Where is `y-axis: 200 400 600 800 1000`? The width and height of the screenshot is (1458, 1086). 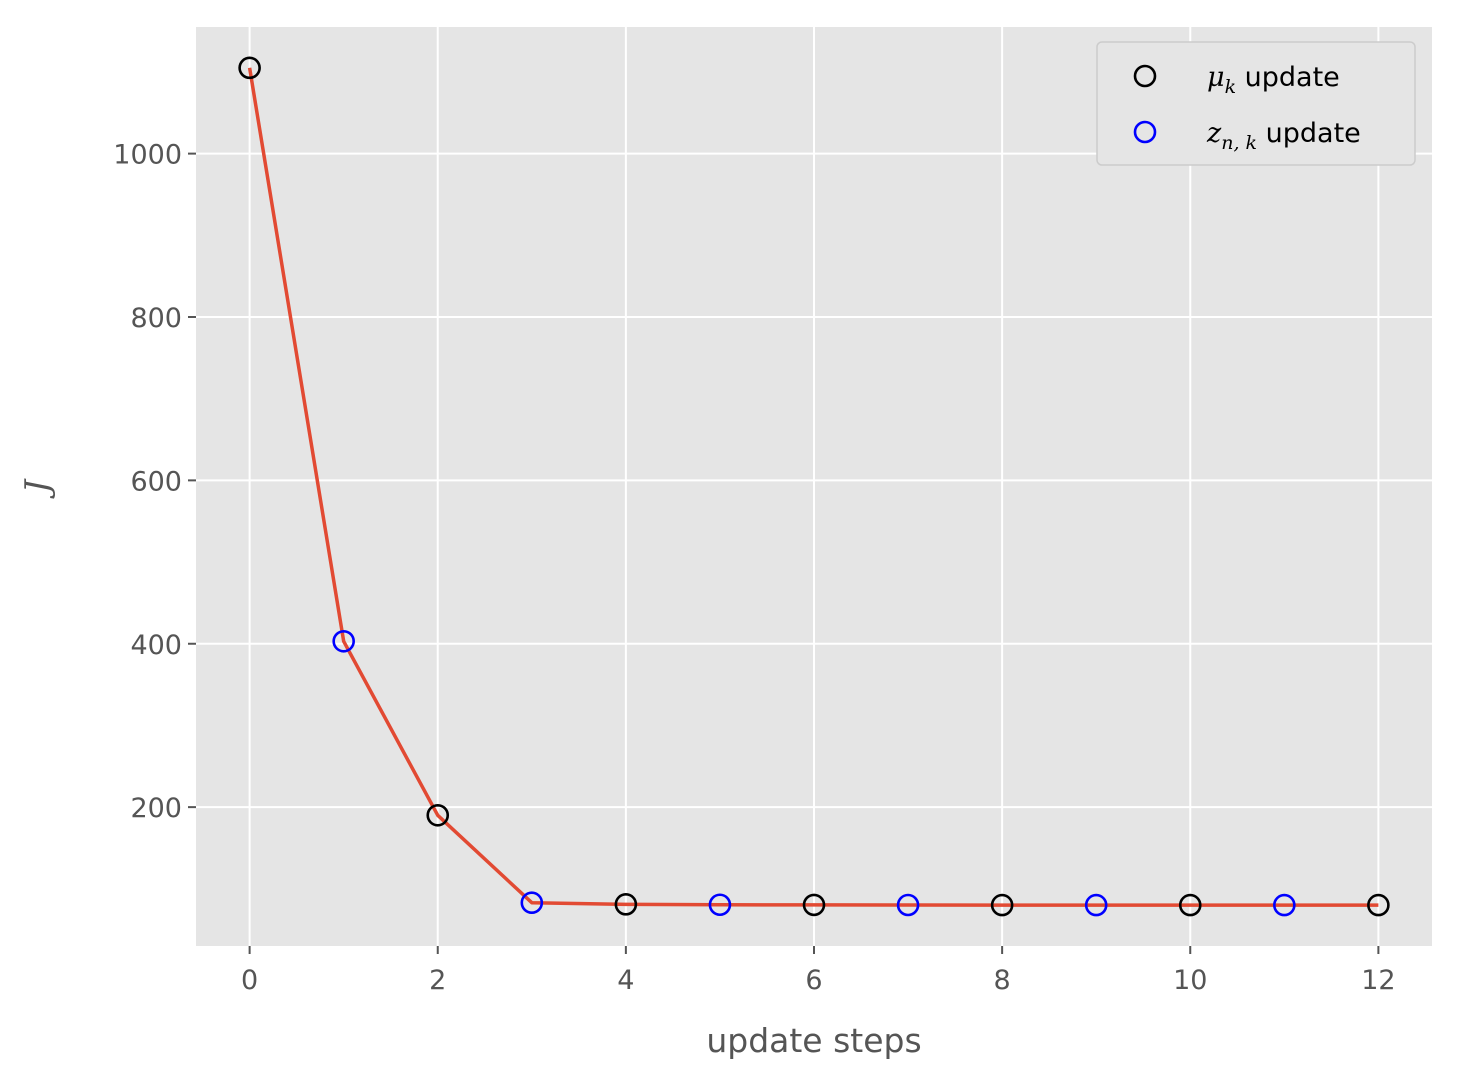 y-axis: 200 400 600 800 1000 is located at coordinates (154, 482).